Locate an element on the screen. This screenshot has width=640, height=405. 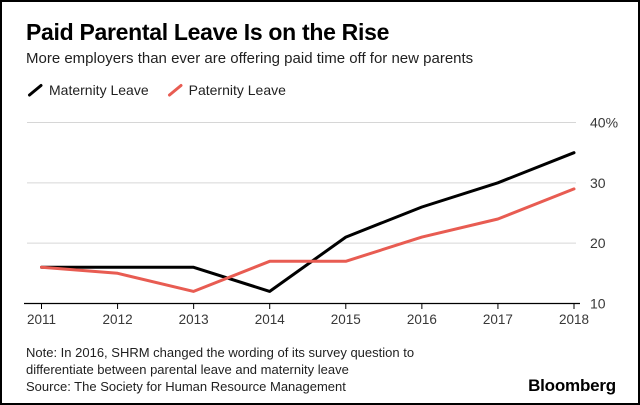
x-tick-label: 2017 is located at coordinates (498, 319).